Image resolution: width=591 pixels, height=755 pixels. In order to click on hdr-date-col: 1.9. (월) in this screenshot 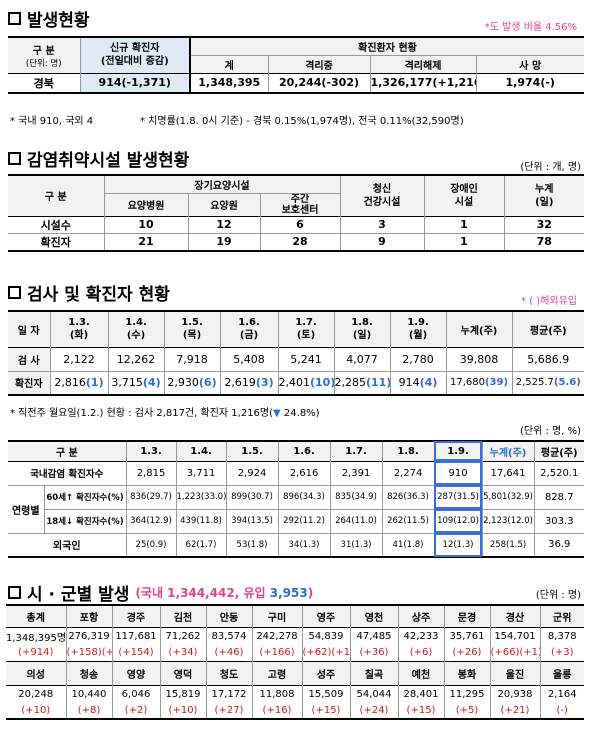, I will do `click(418, 329)`.